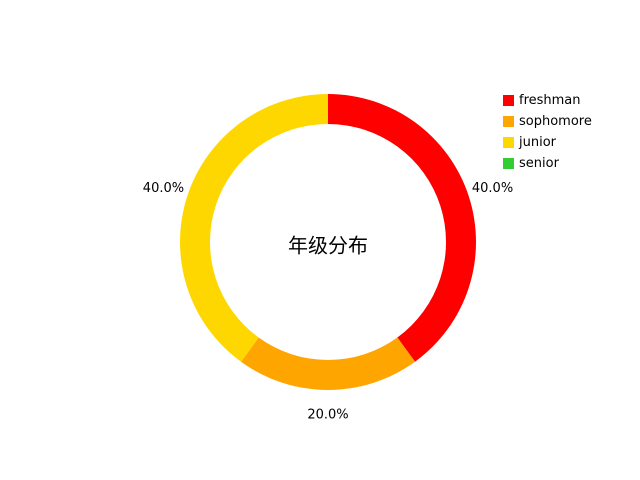 Image resolution: width=640 pixels, height=480 pixels. What do you see at coordinates (327, 415) in the screenshot?
I see `pct-label-sophomore: 20.0%` at bounding box center [327, 415].